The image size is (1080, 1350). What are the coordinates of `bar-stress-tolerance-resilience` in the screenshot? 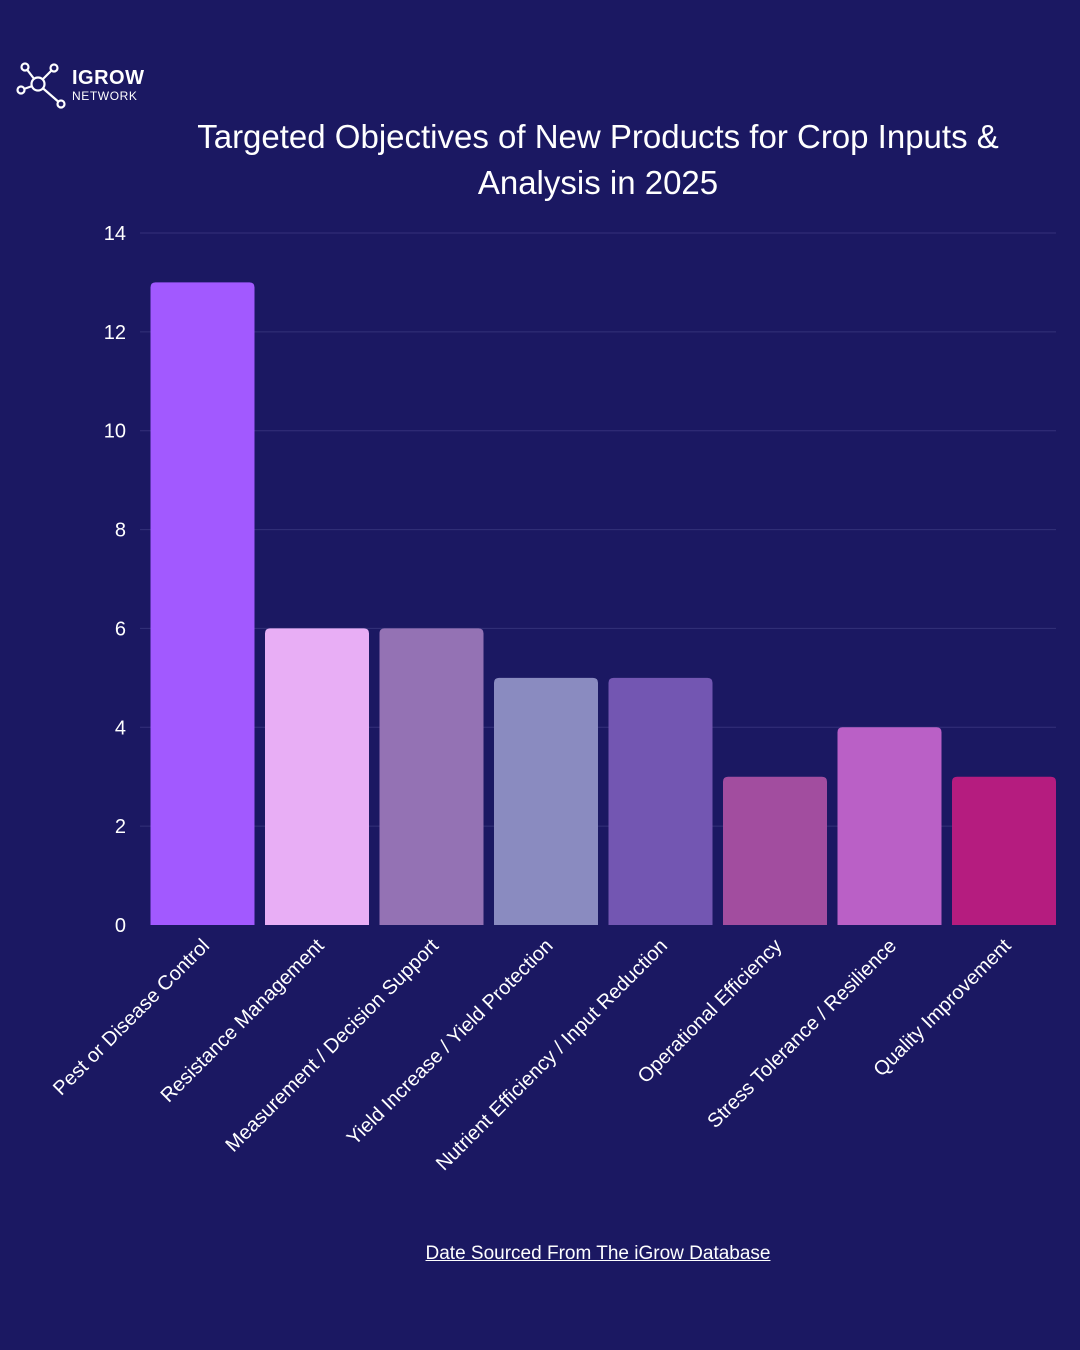 It's located at (889, 826).